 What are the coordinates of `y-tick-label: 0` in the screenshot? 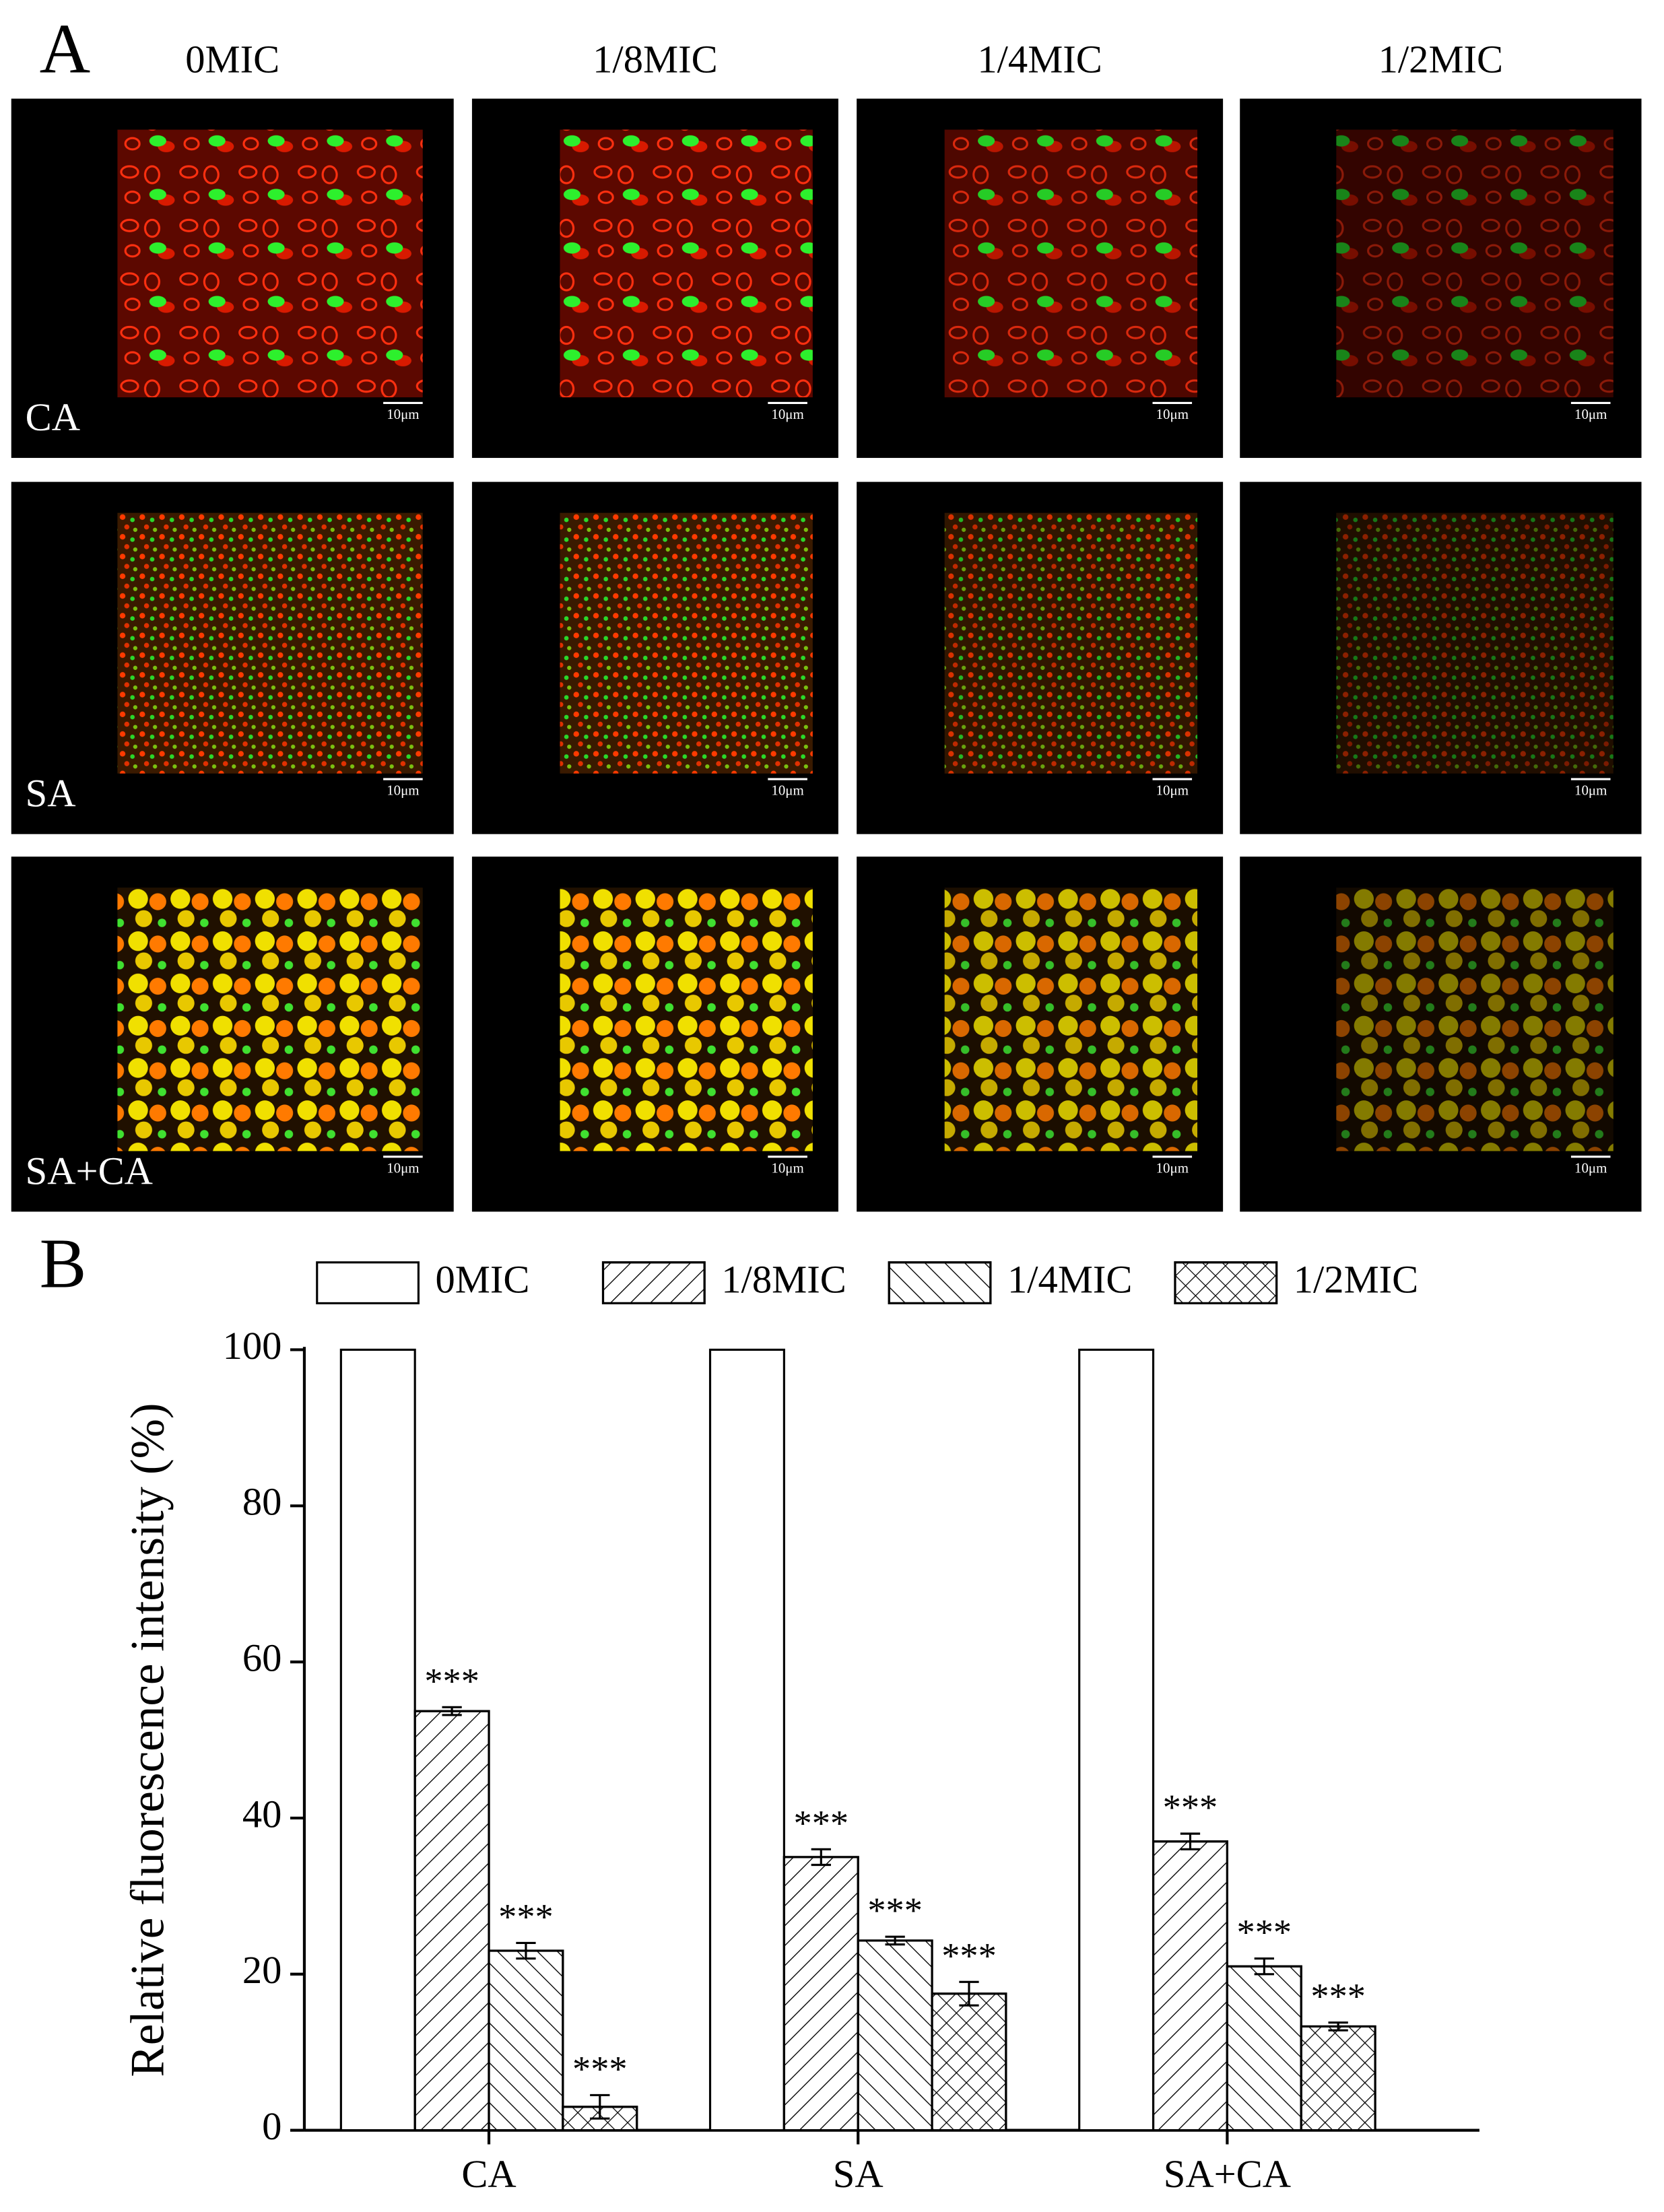 It's located at (271, 2126).